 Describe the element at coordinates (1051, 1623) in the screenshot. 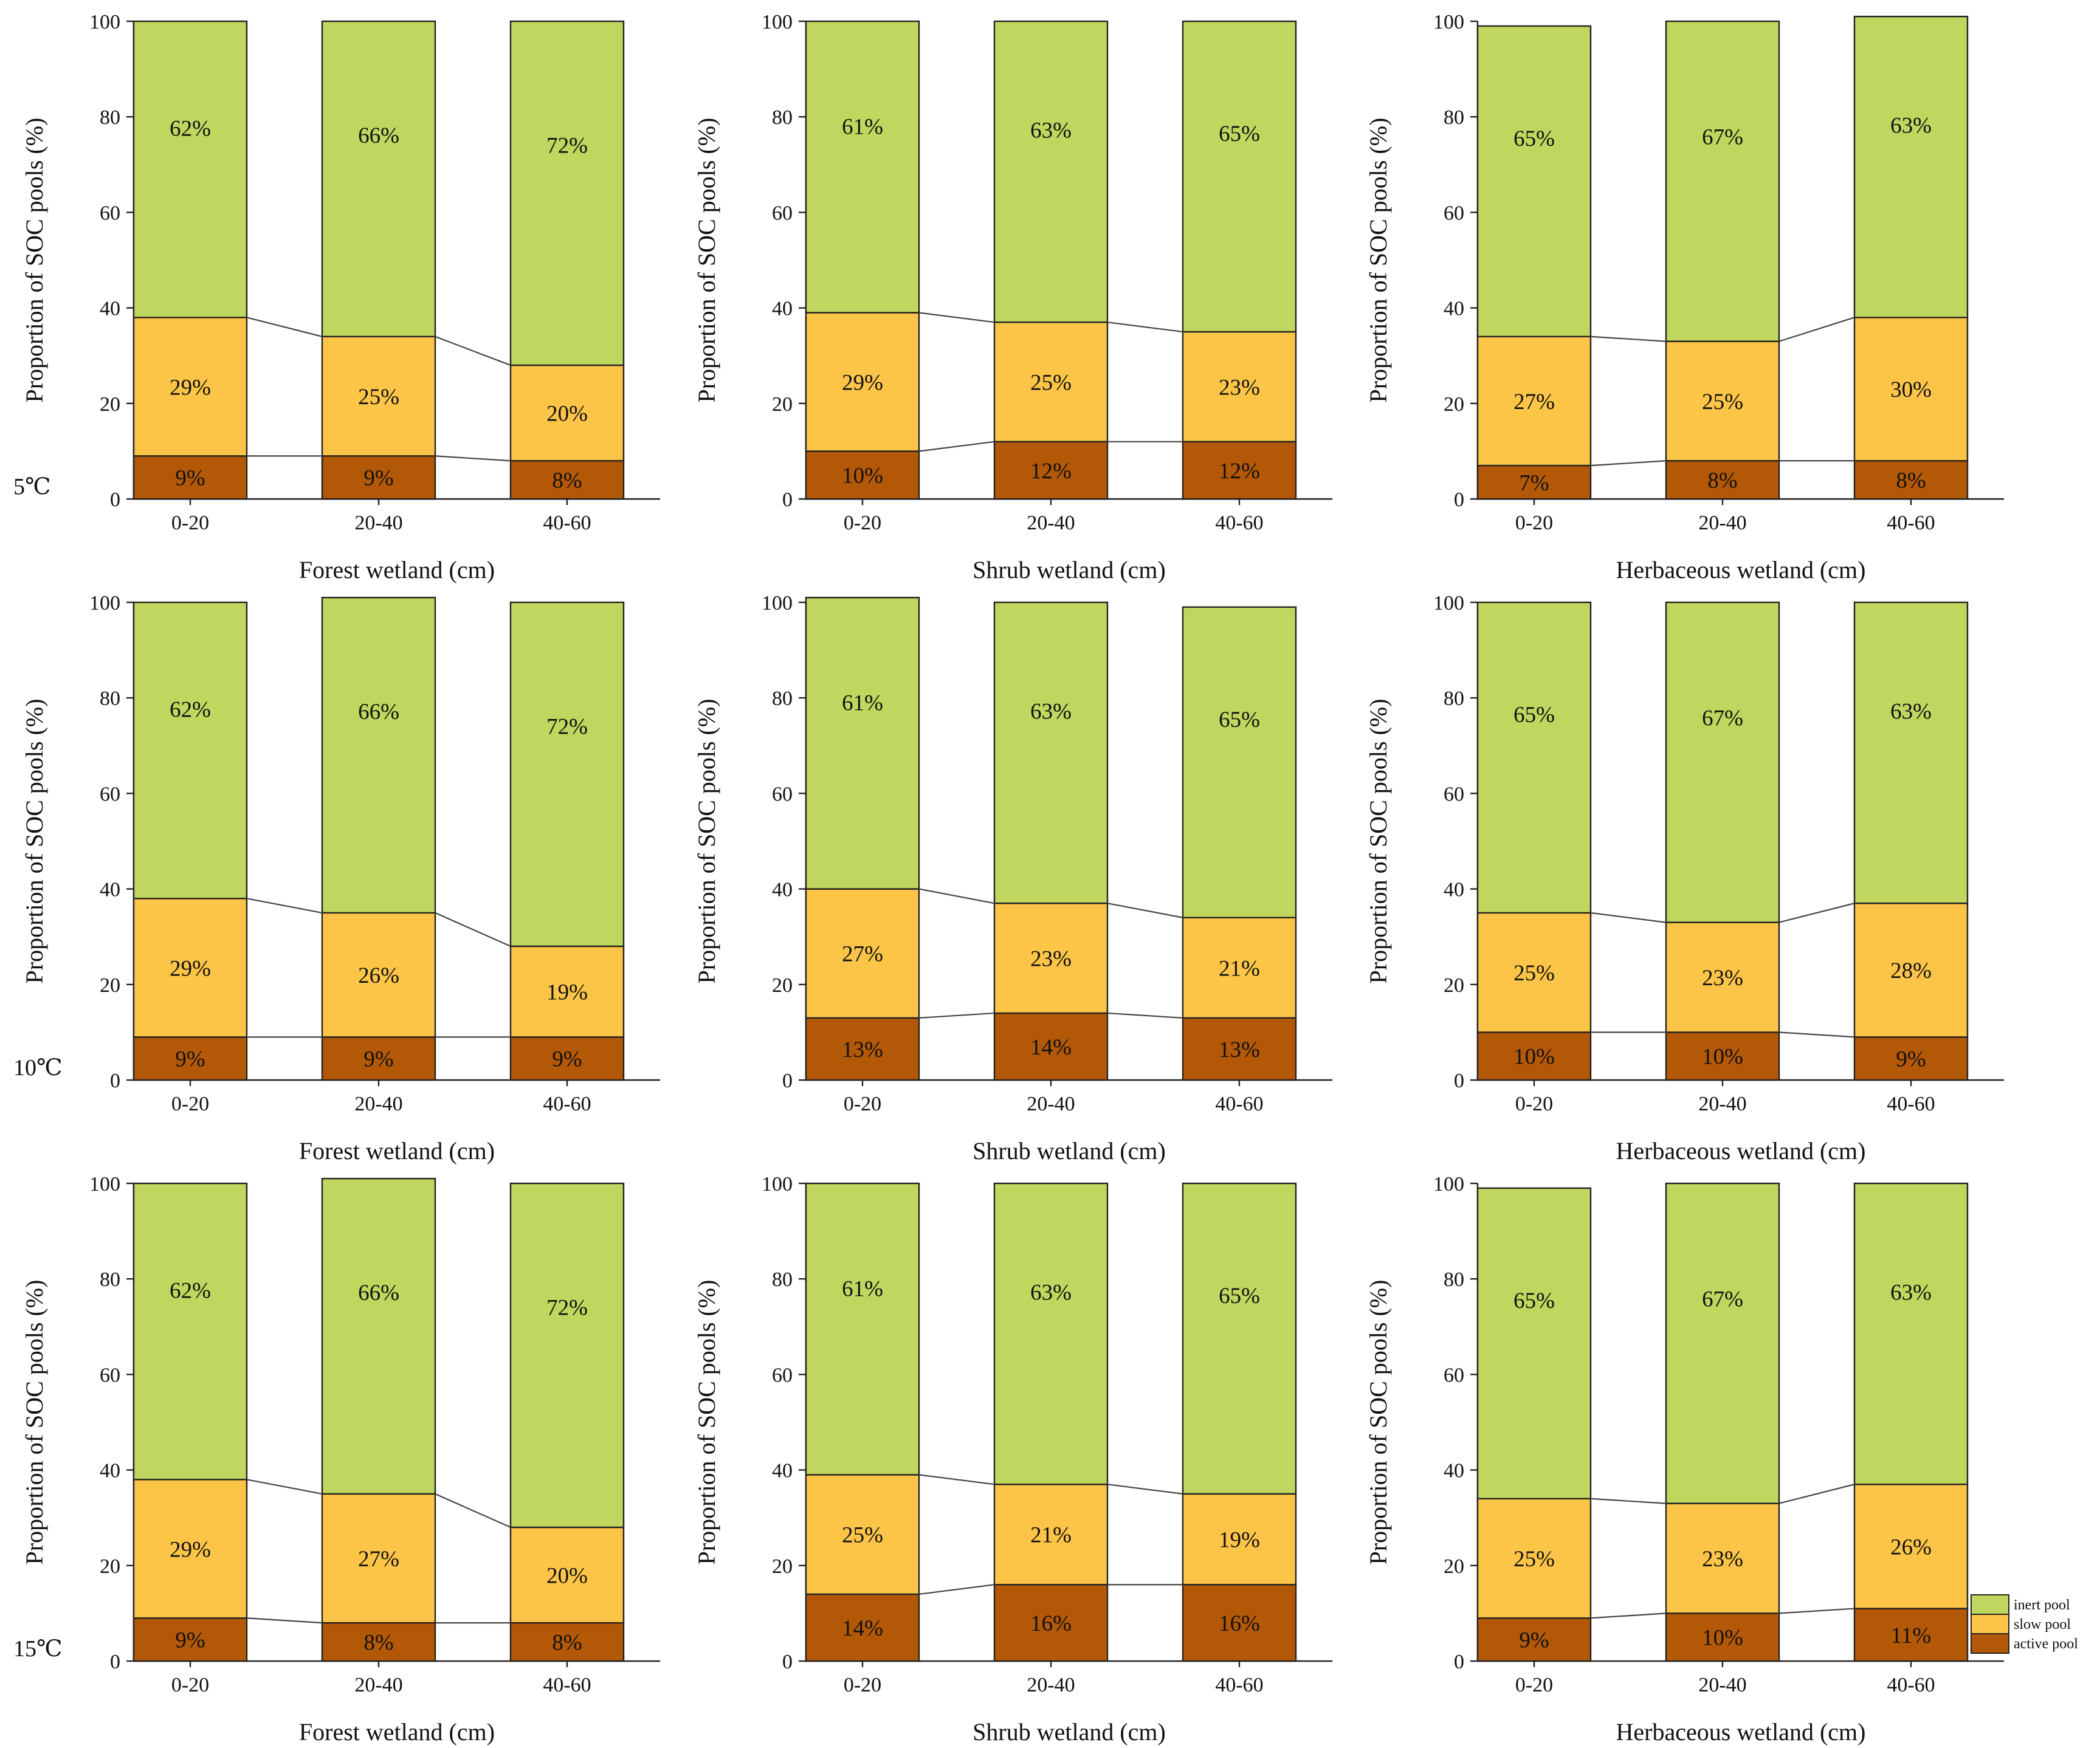

I see `data-label-active: 16%` at that location.